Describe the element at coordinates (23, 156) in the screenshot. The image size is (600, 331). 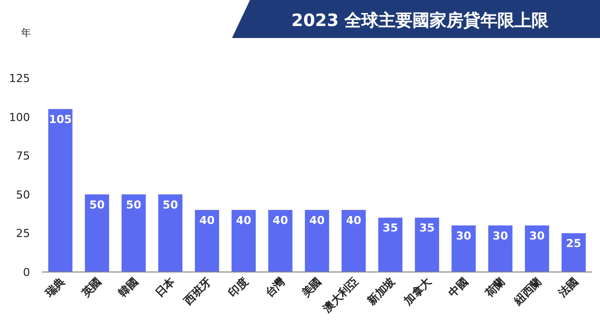
I see `y-tick-label: 75` at that location.